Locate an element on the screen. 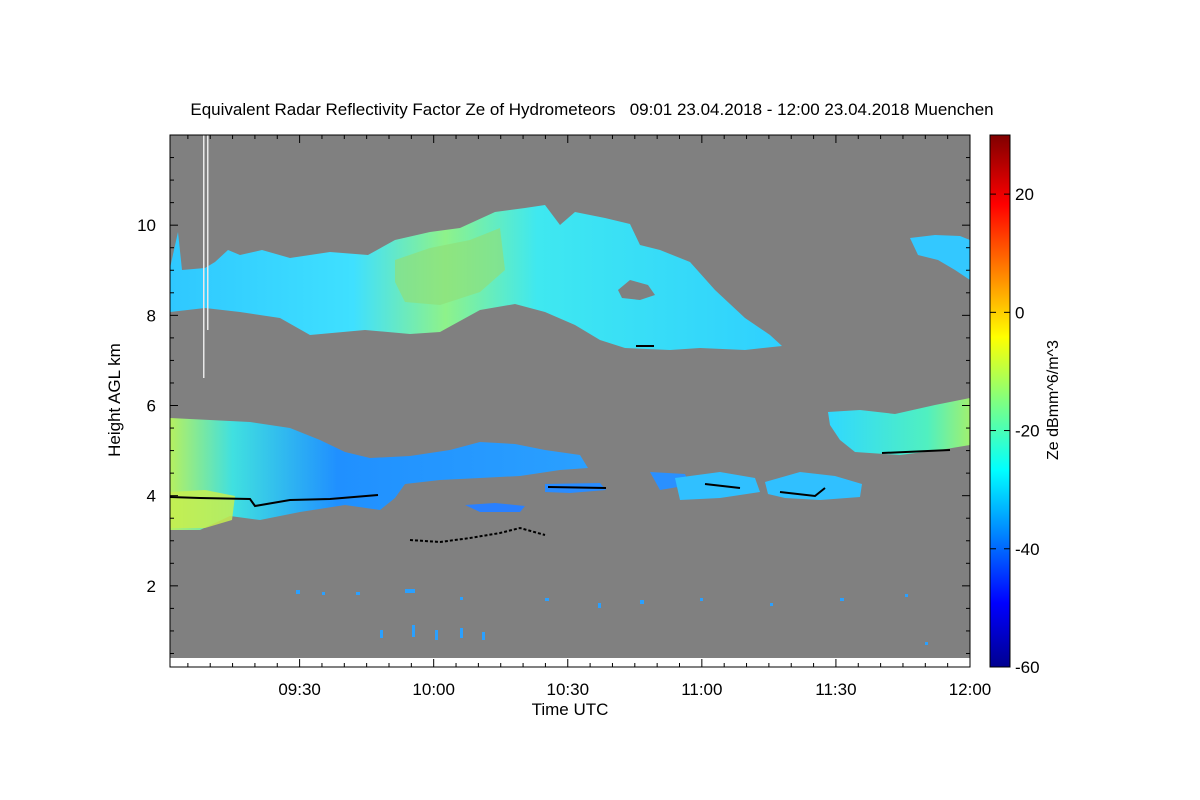  trace-west is located at coordinates (274, 501).